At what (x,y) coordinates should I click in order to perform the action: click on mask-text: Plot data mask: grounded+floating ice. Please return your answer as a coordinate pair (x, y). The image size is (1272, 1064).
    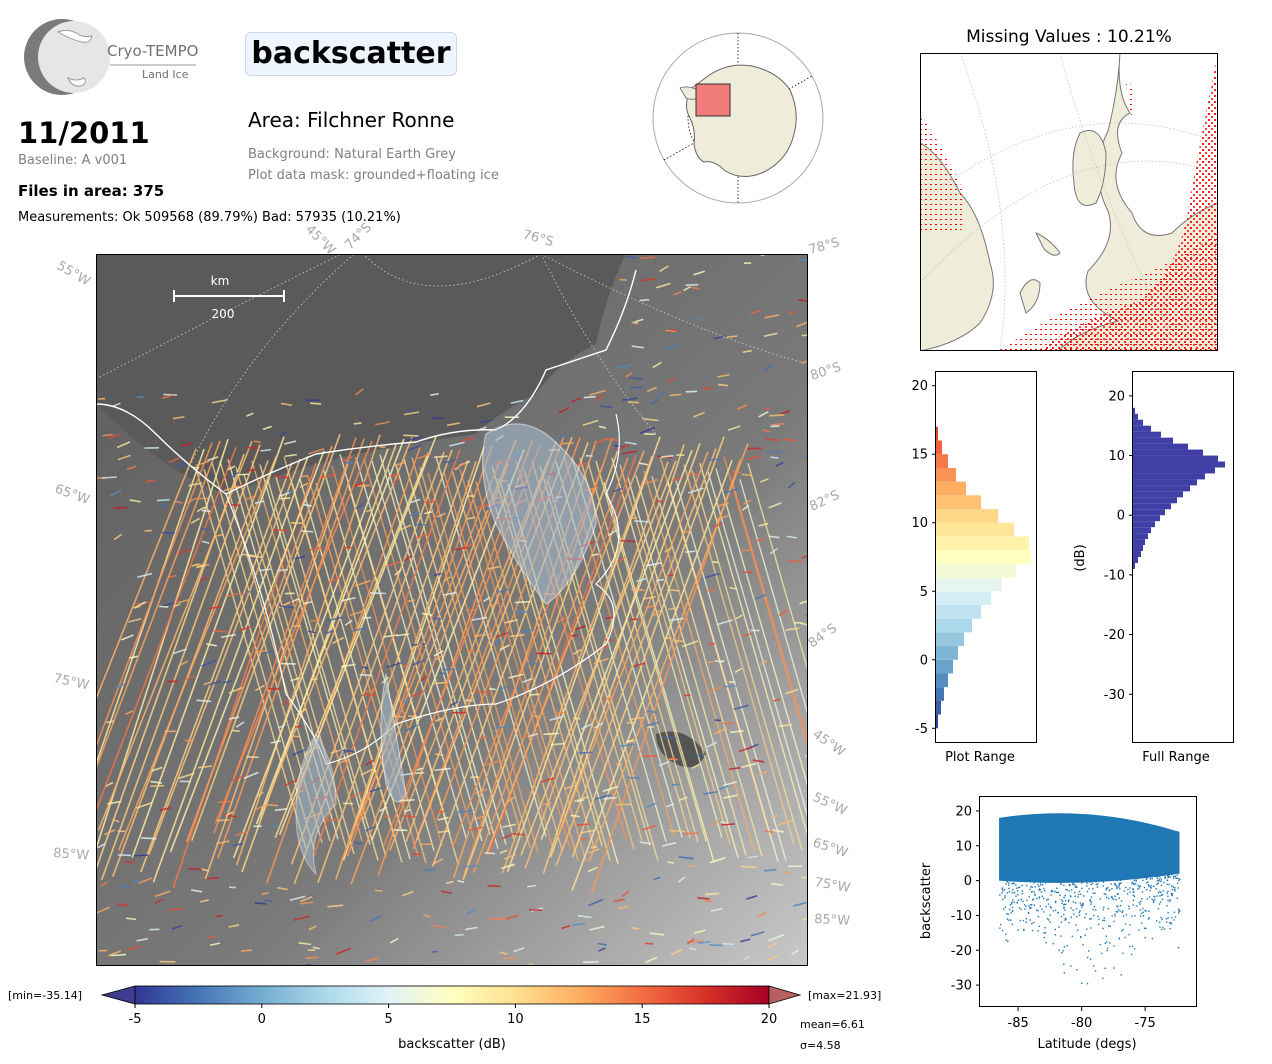
    Looking at the image, I should click on (373, 175).